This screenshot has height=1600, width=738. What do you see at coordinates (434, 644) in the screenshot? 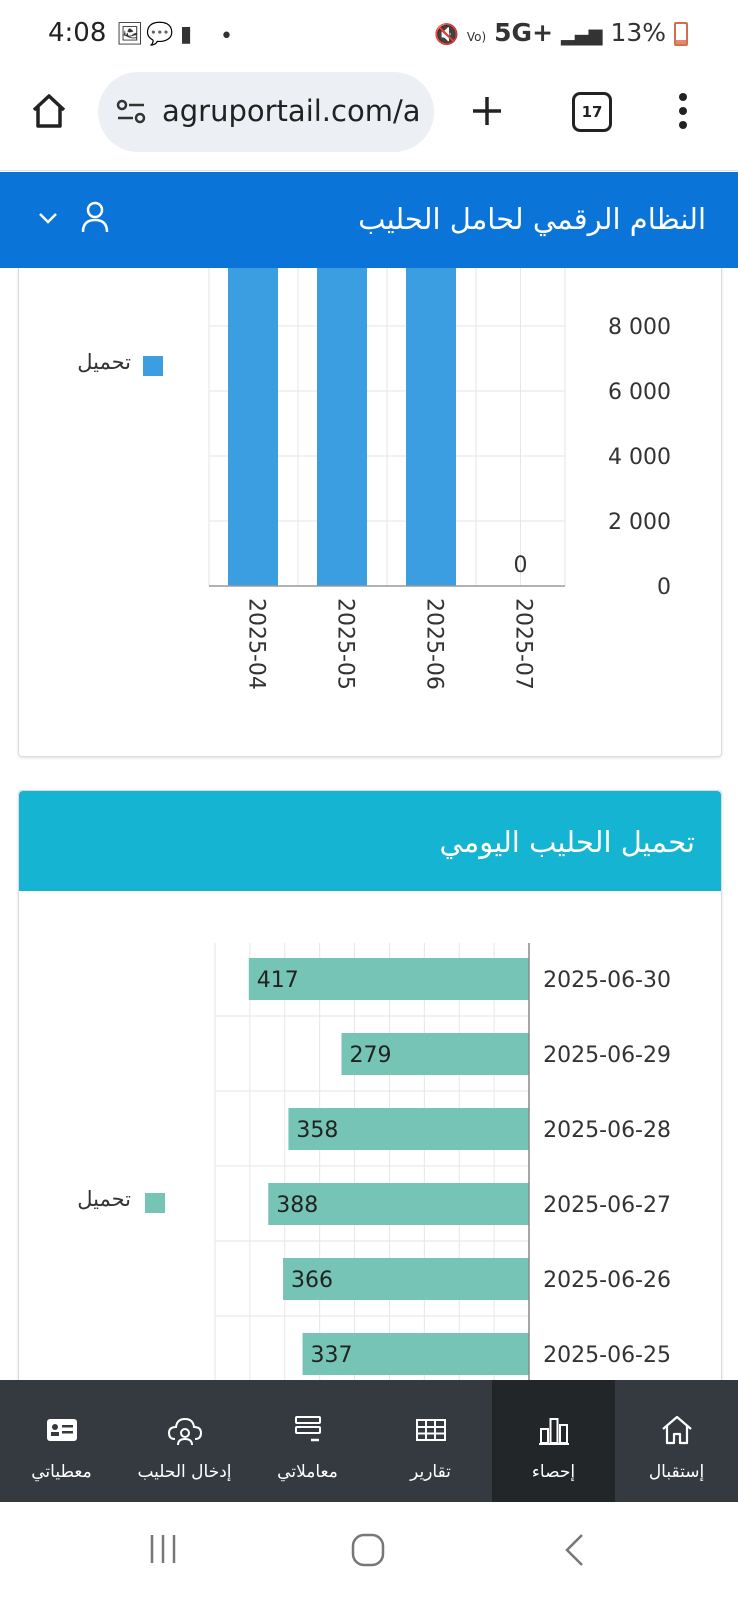
I see `x-tick-label: 2025-06` at bounding box center [434, 644].